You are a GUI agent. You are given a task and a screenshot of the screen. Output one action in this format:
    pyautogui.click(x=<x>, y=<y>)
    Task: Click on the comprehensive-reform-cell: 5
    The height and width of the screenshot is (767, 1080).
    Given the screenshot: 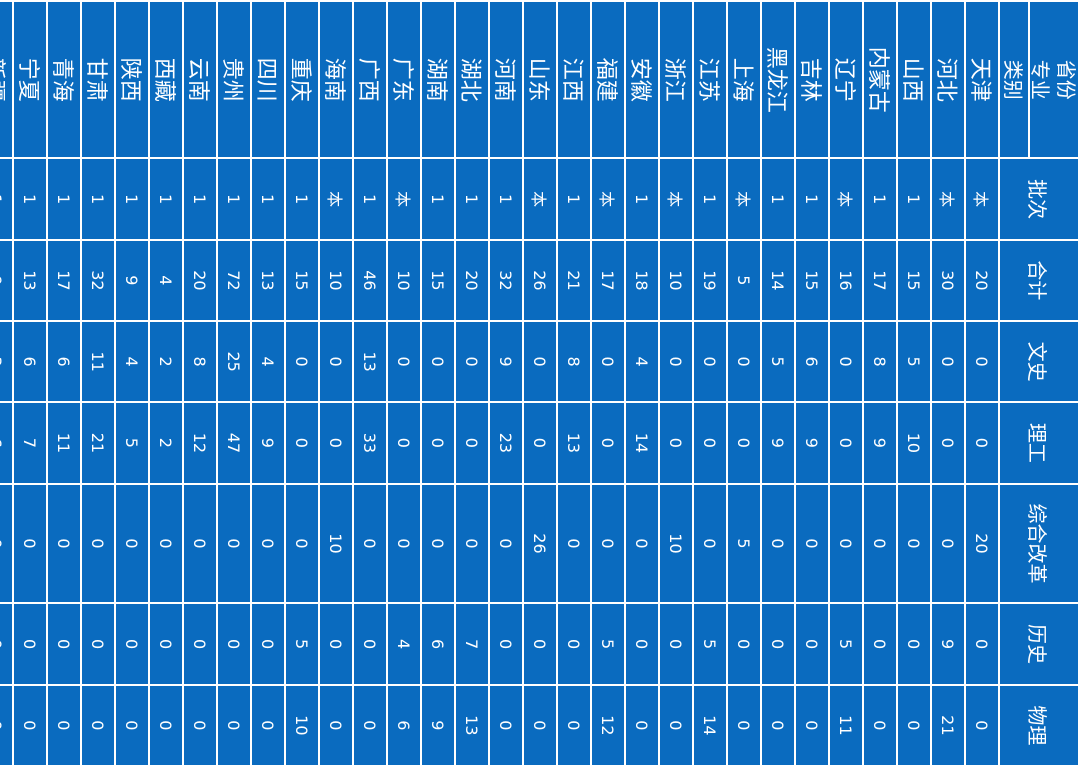 What is the action you would take?
    pyautogui.click(x=744, y=543)
    